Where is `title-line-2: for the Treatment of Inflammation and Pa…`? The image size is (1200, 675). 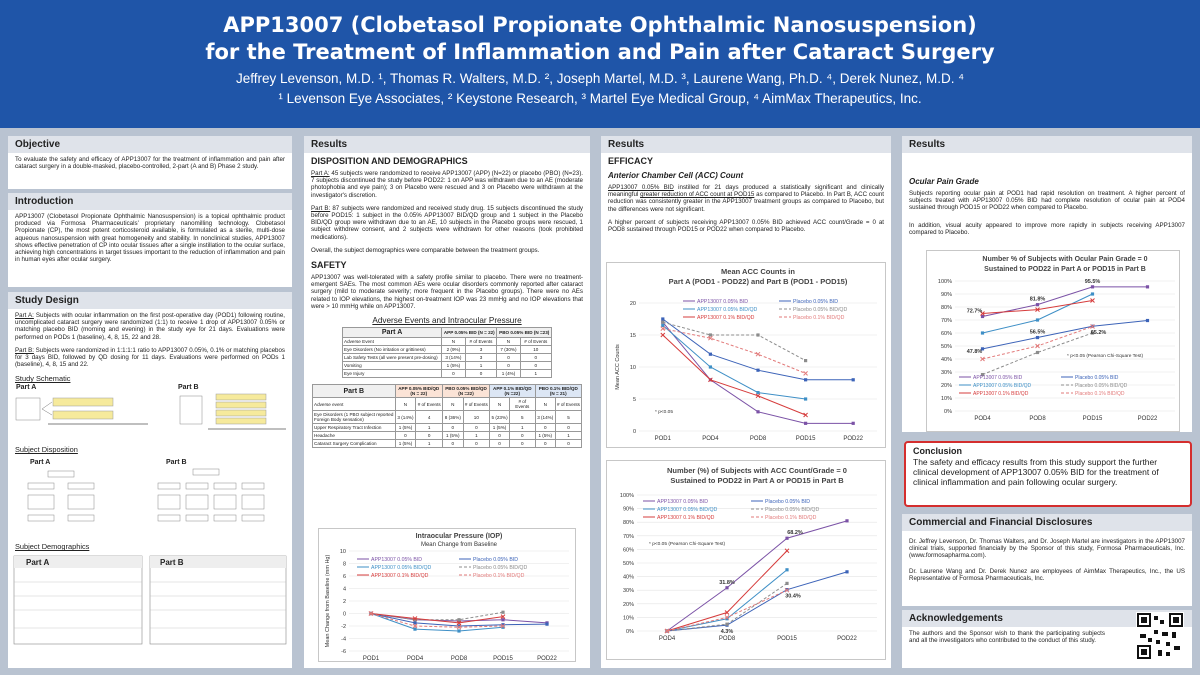 title-line-2: for the Treatment of Inflammation and Pa… is located at coordinates (600, 52).